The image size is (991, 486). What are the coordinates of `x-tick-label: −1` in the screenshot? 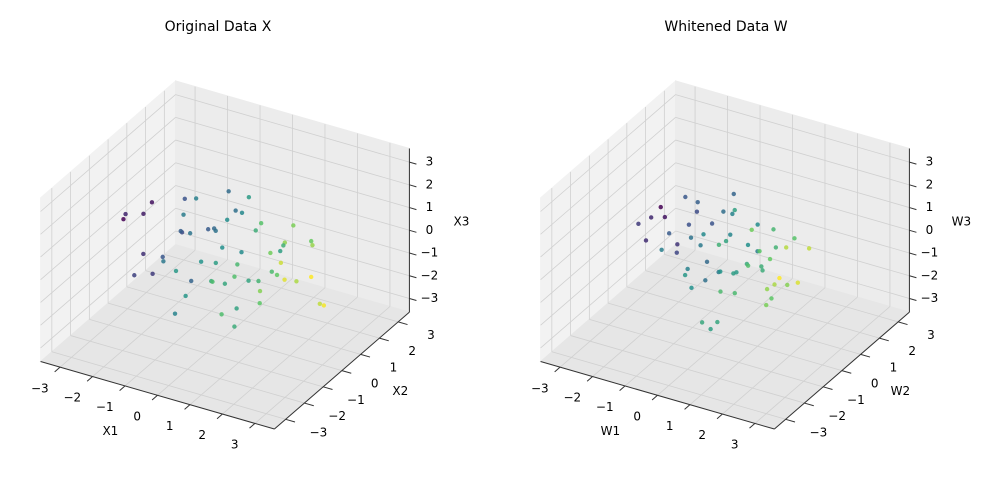 It's located at (605, 407).